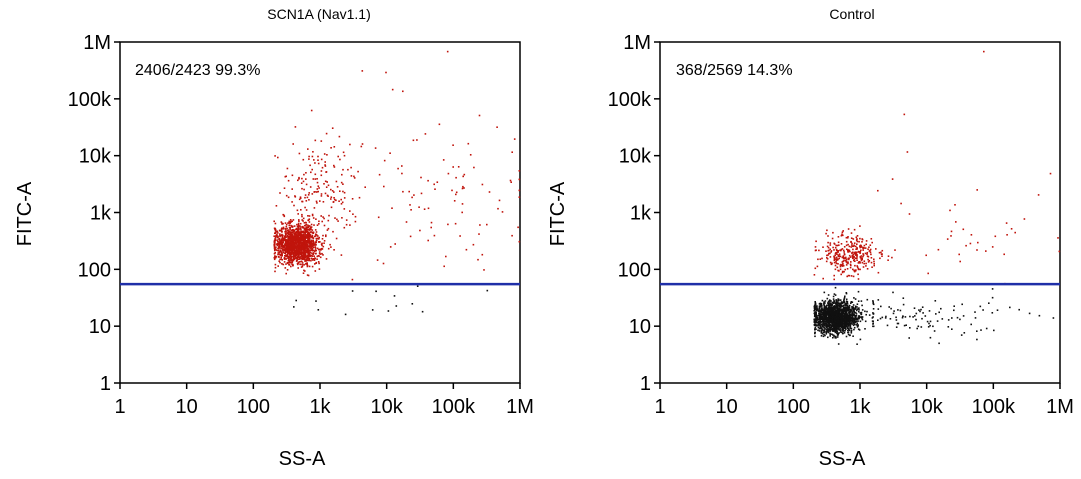 The width and height of the screenshot is (1081, 479). I want to click on gate-annotation: 2406/2423 99.3%, so click(197, 70).